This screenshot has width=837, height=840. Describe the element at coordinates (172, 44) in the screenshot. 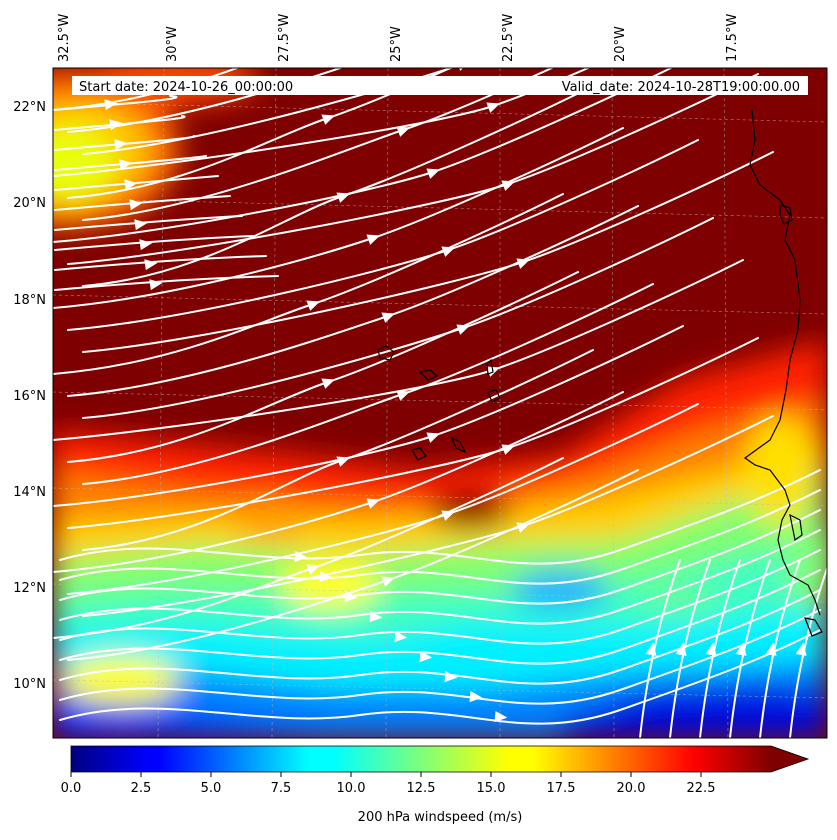

I see `lon-label-30w: 30°W` at that location.